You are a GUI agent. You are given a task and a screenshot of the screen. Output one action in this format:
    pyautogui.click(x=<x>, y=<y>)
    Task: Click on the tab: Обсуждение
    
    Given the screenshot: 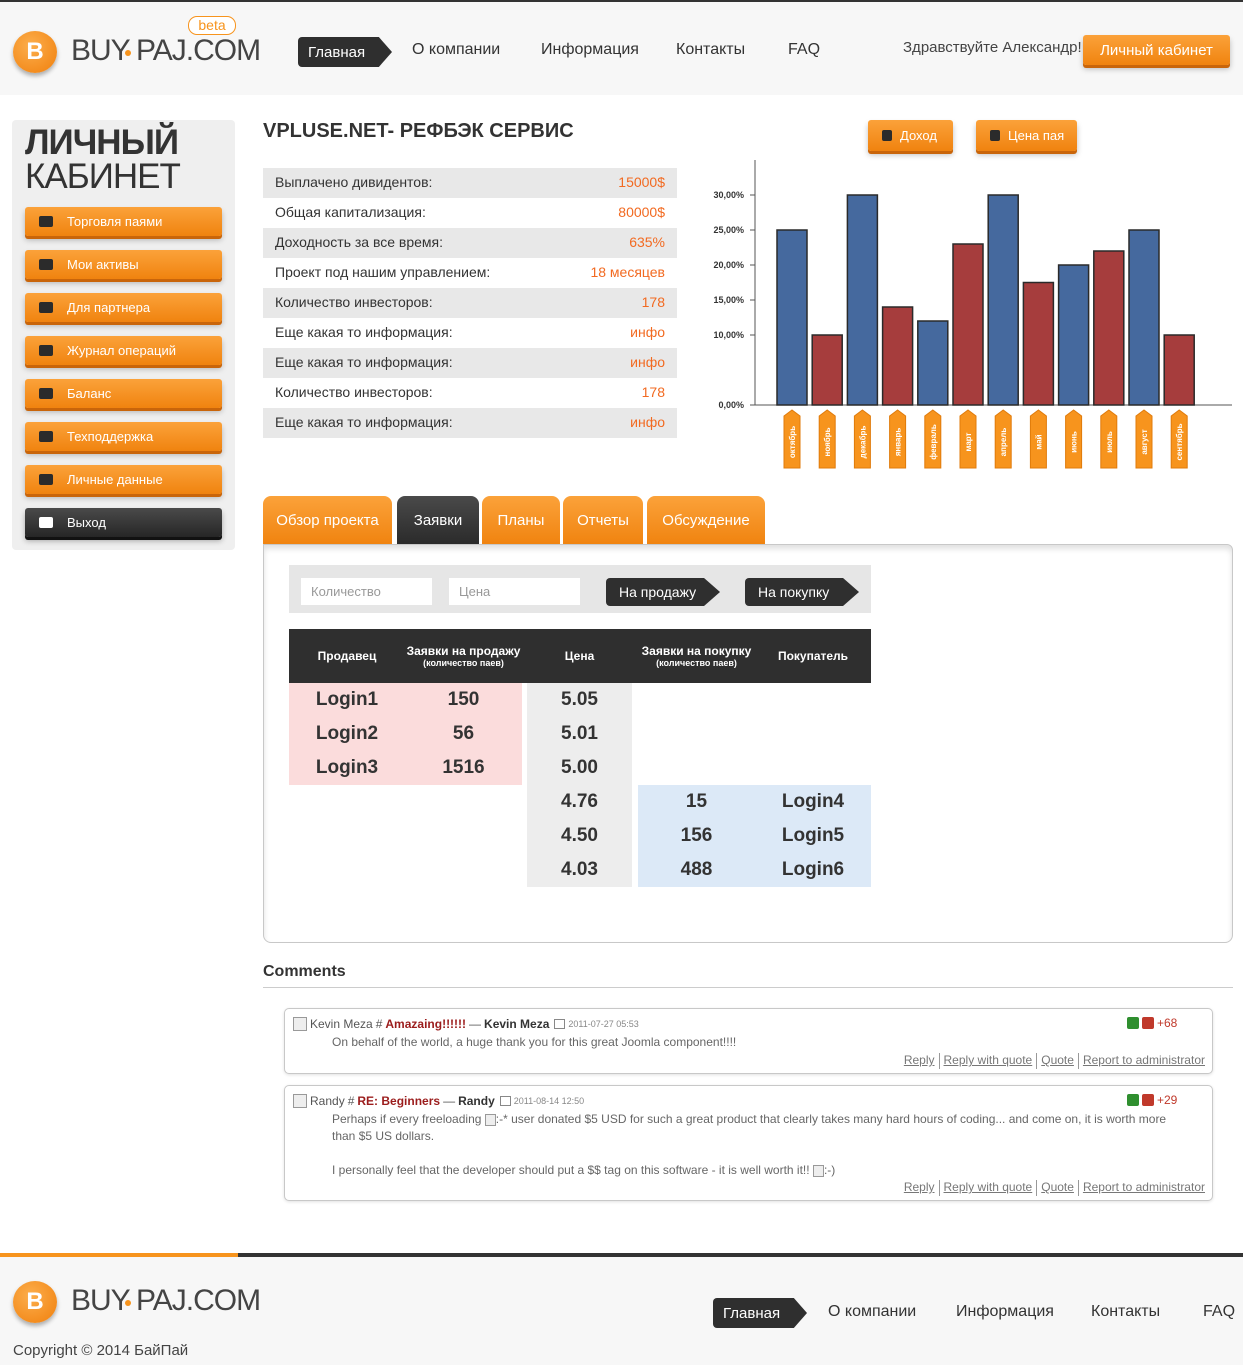 What is the action you would take?
    pyautogui.click(x=706, y=520)
    